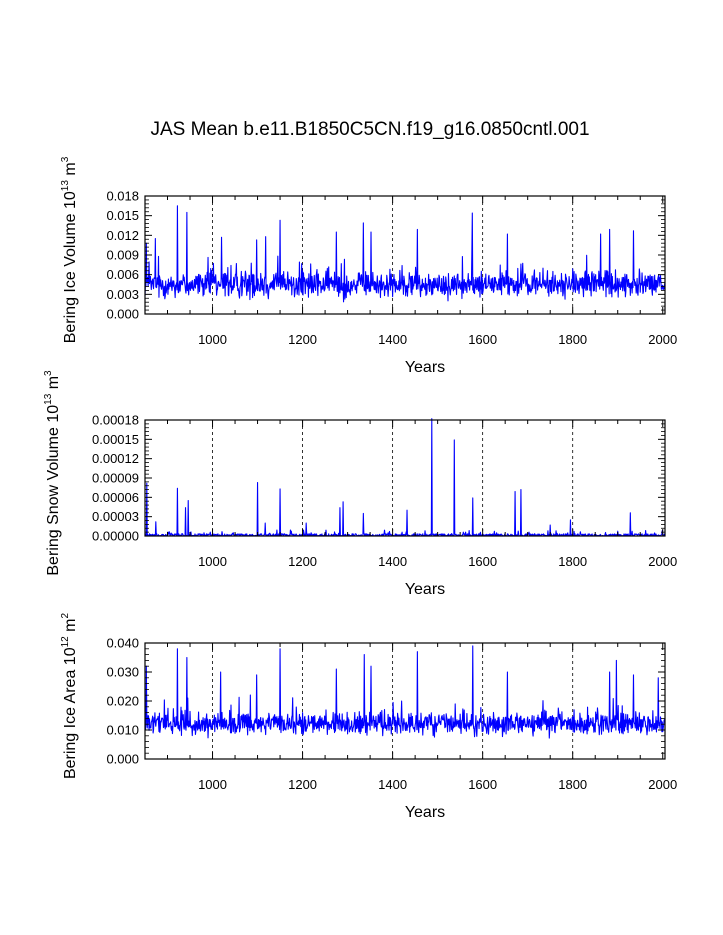 This screenshot has height=935, width=723. I want to click on y-tick-label: 0.009, so click(122, 255).